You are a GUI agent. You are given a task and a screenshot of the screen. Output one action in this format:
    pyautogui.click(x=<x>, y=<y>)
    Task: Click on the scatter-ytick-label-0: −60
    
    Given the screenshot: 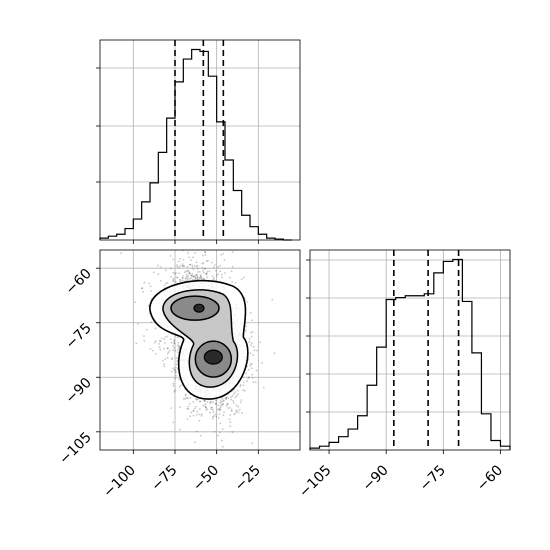 What is the action you would take?
    pyautogui.click(x=79, y=282)
    